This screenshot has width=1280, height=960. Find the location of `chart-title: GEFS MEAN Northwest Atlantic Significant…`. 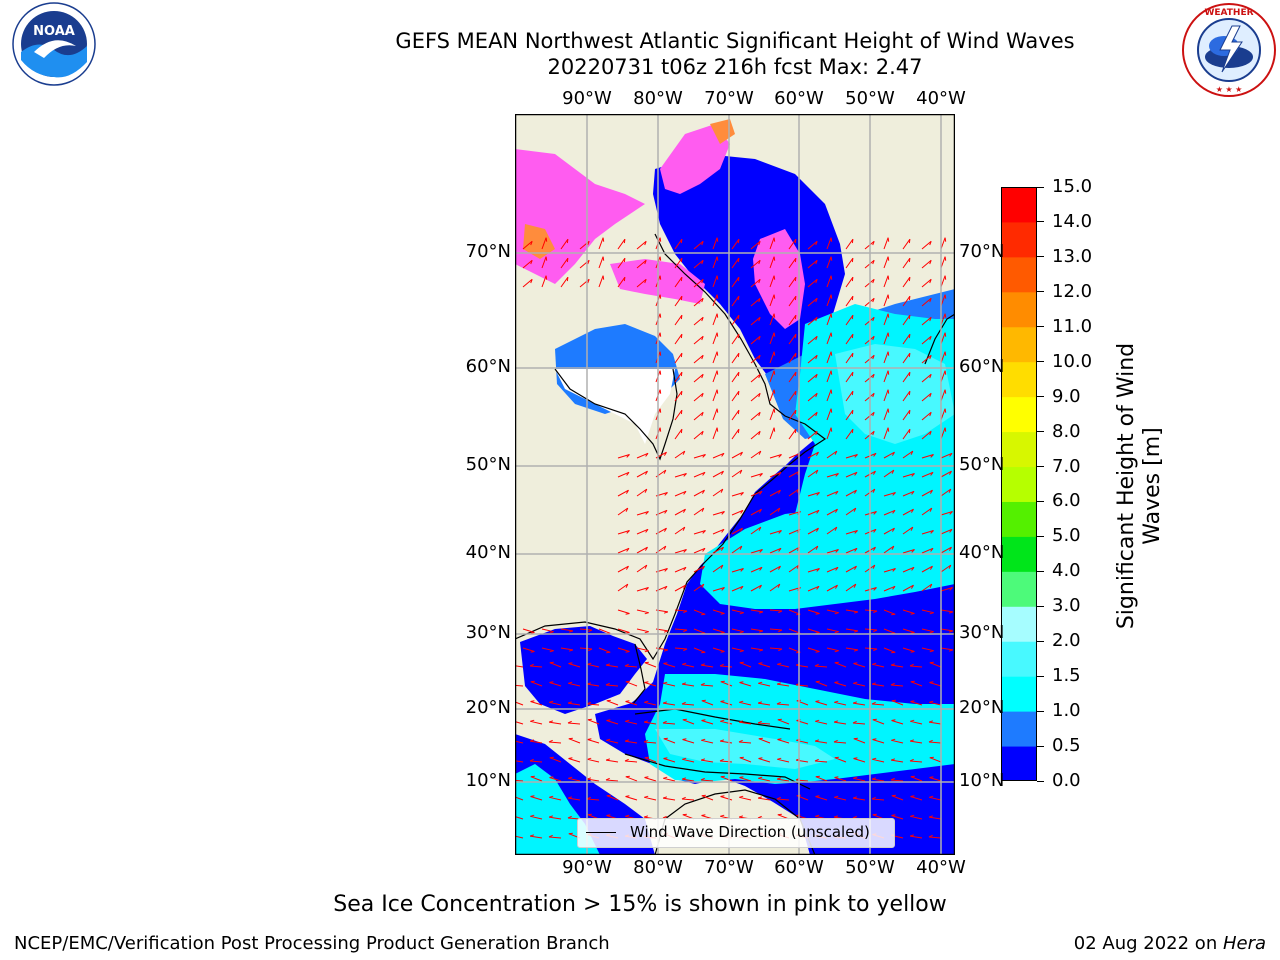

chart-title: GEFS MEAN Northwest Atlantic Significant… is located at coordinates (735, 41).